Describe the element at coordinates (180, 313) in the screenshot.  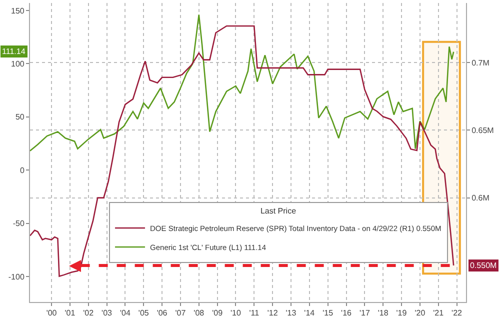
I see `x-tick-label: '07` at that location.